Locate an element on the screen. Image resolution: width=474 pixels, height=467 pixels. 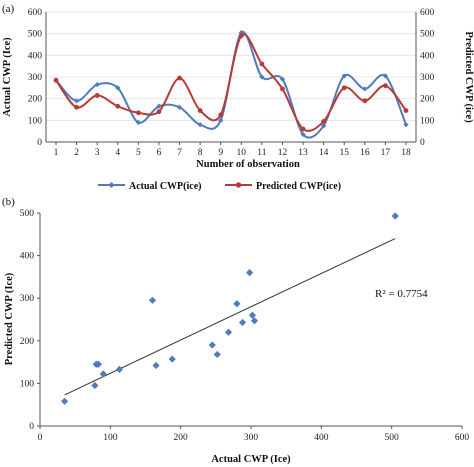
x-tick-label: 8 is located at coordinates (200, 153).